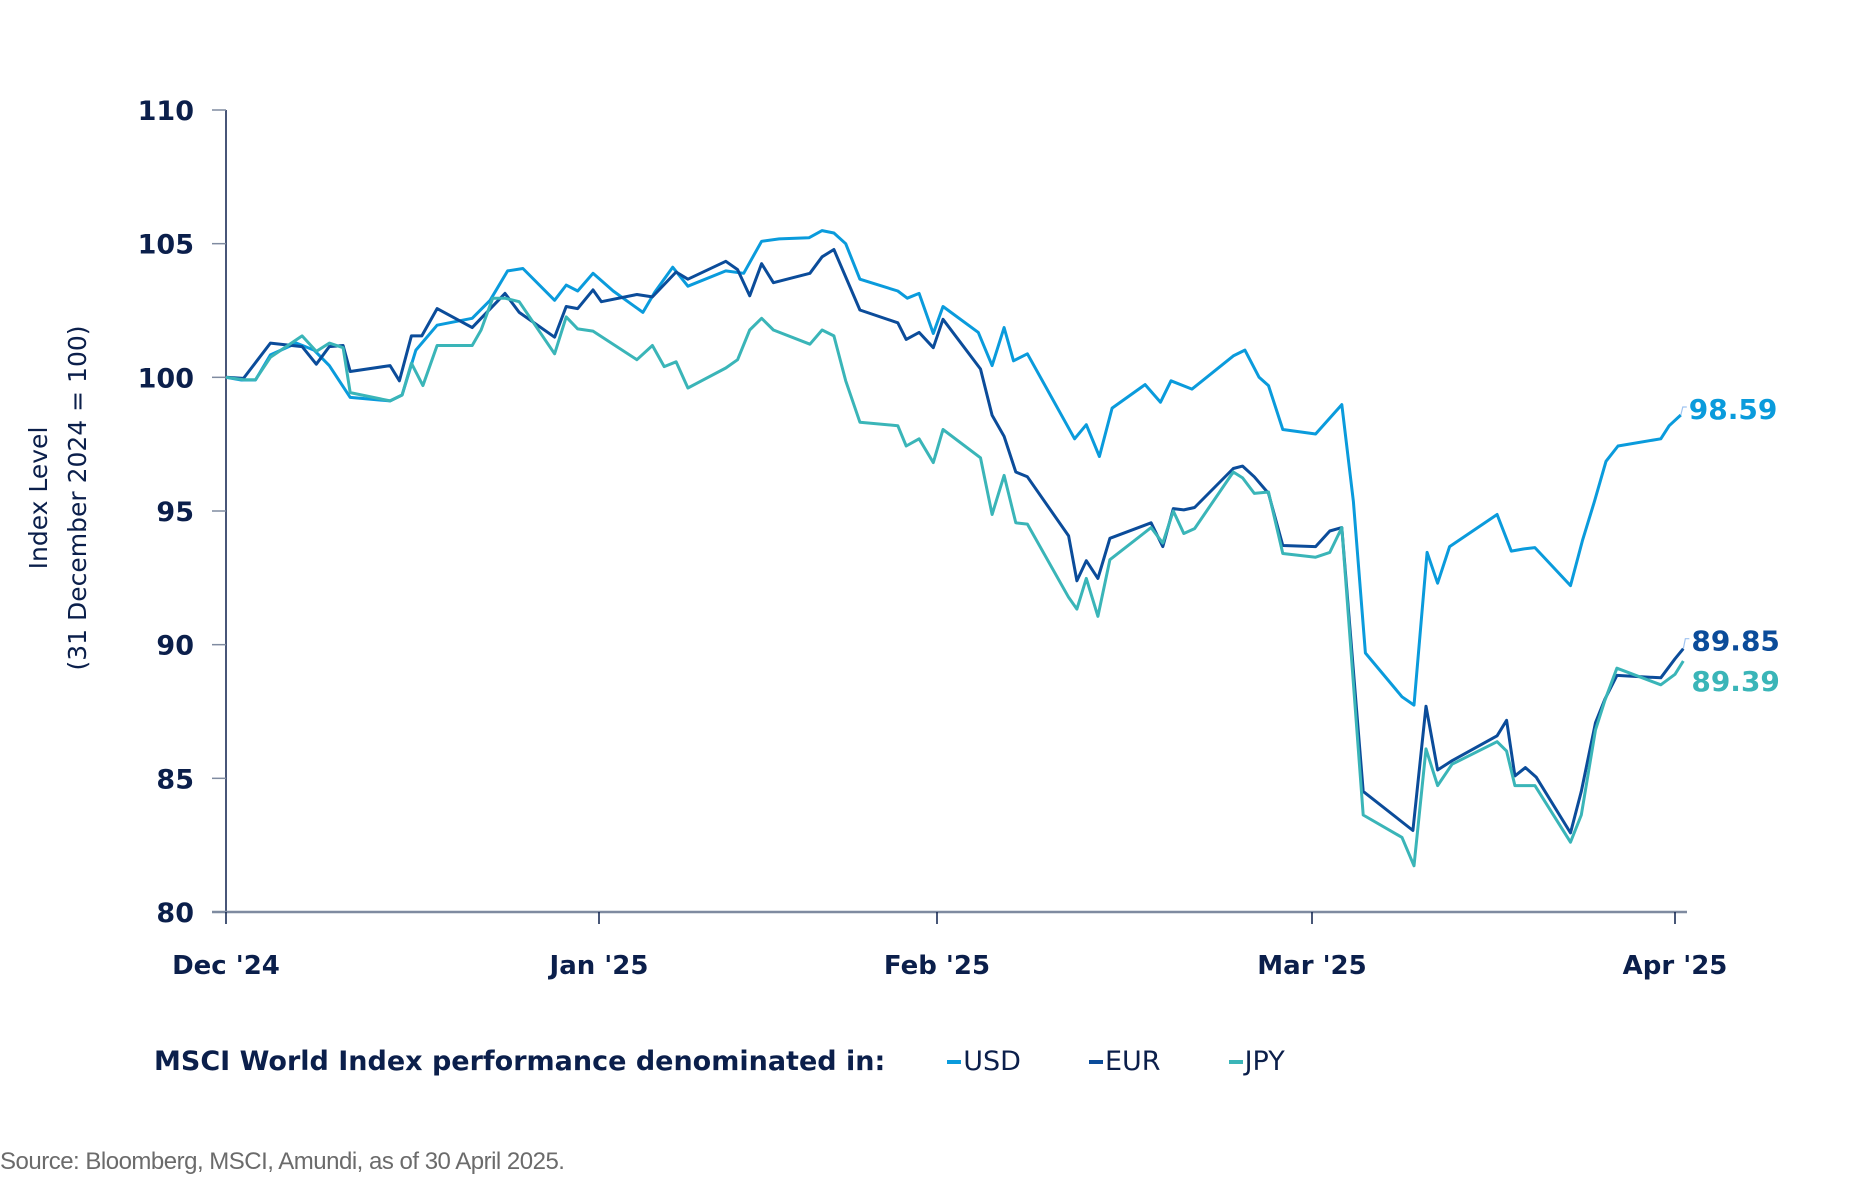 This screenshot has height=1200, width=1852. I want to click on end-label-usd: 98.59, so click(1733, 409).